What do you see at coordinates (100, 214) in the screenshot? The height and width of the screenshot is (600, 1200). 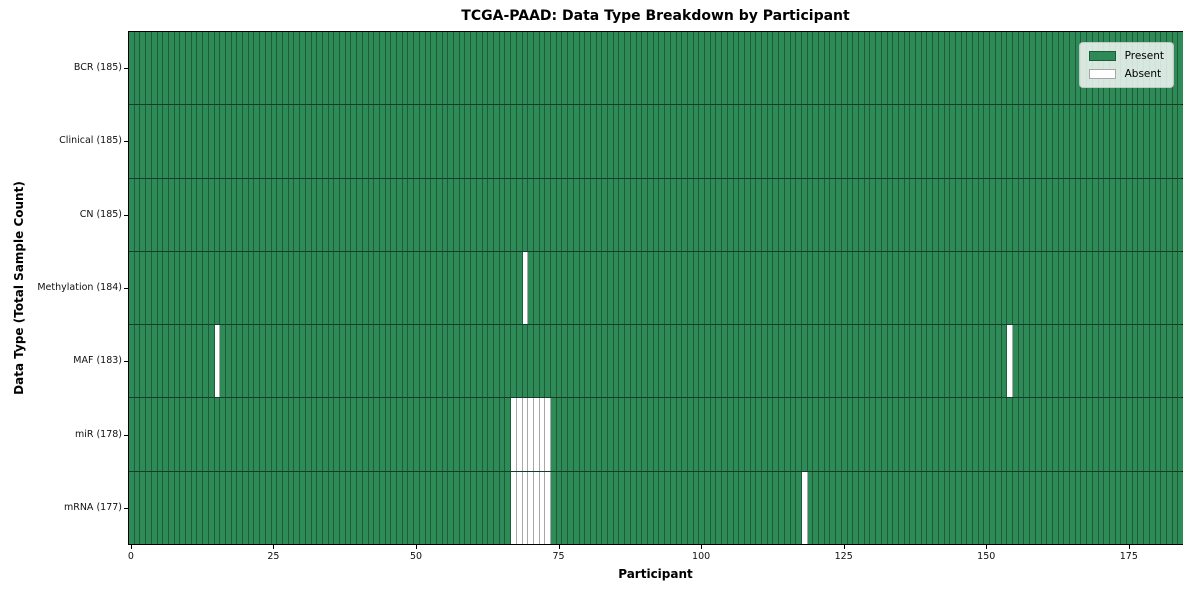 I see `y-tick-label-cn: CN (185)` at bounding box center [100, 214].